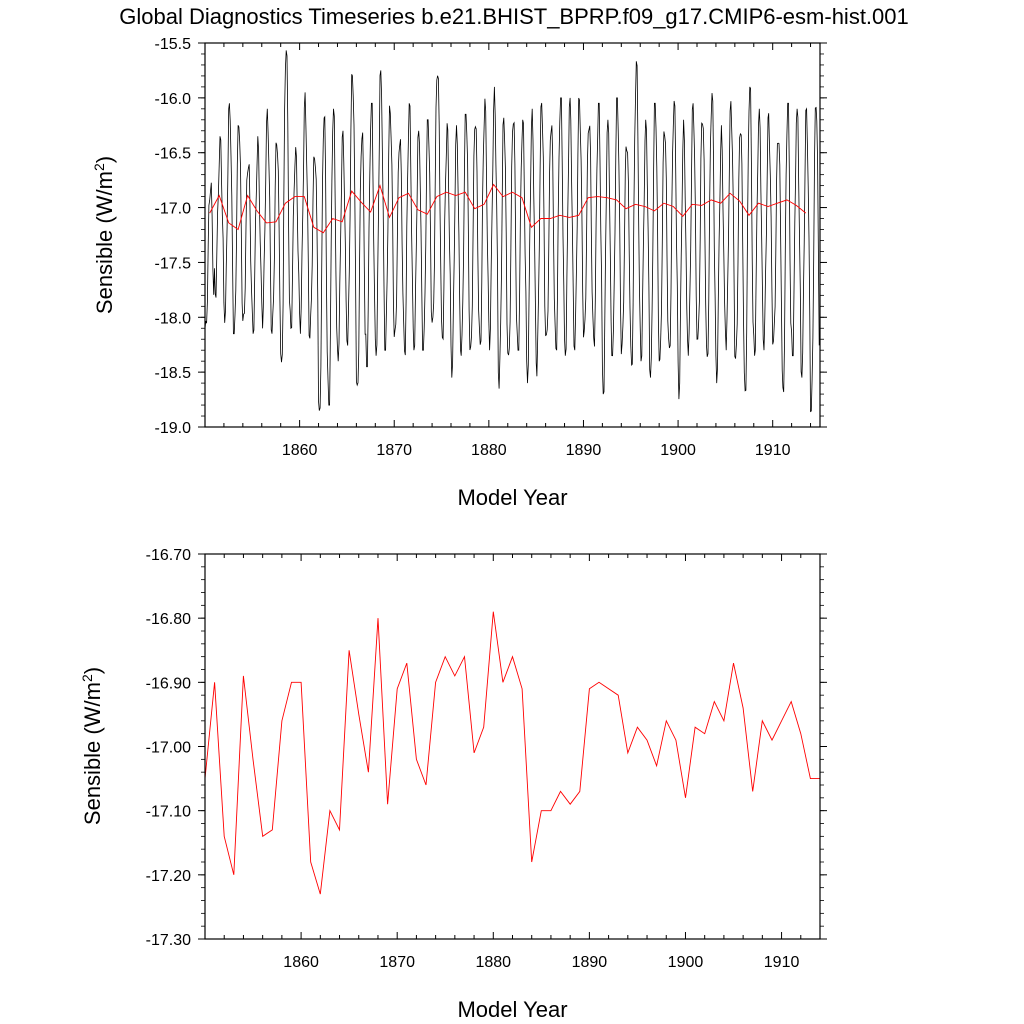 Image resolution: width=1024 pixels, height=1024 pixels. I want to click on y-tick-label: -18.0, so click(173, 318).